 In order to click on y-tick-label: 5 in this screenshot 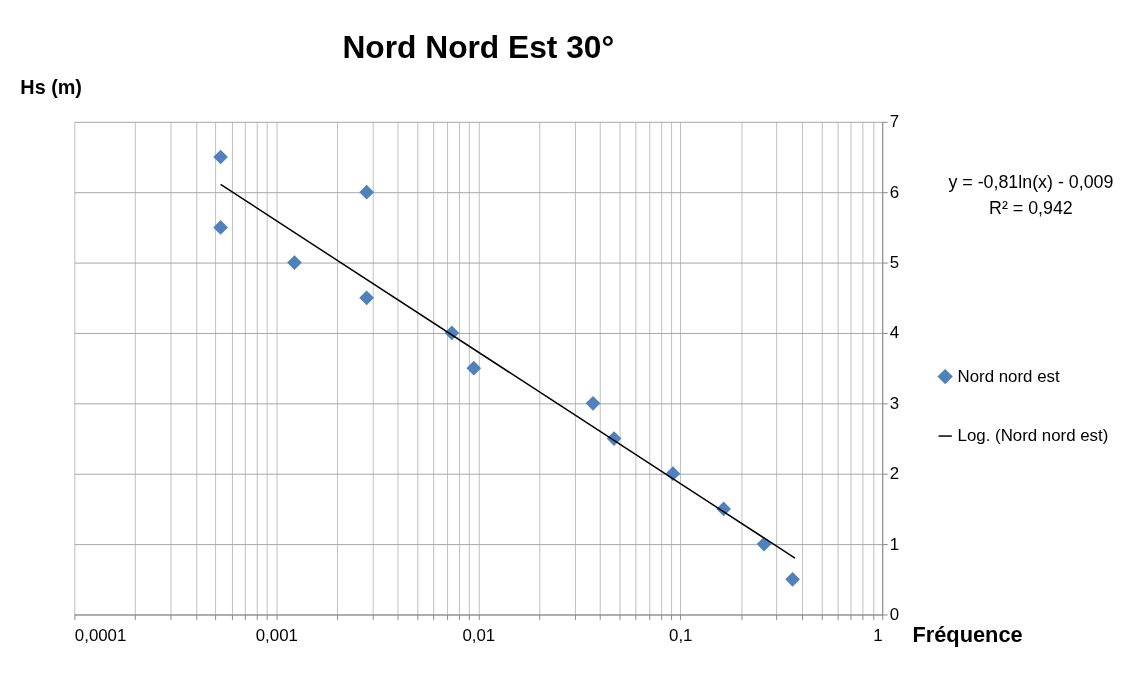, I will do `click(894, 263)`.